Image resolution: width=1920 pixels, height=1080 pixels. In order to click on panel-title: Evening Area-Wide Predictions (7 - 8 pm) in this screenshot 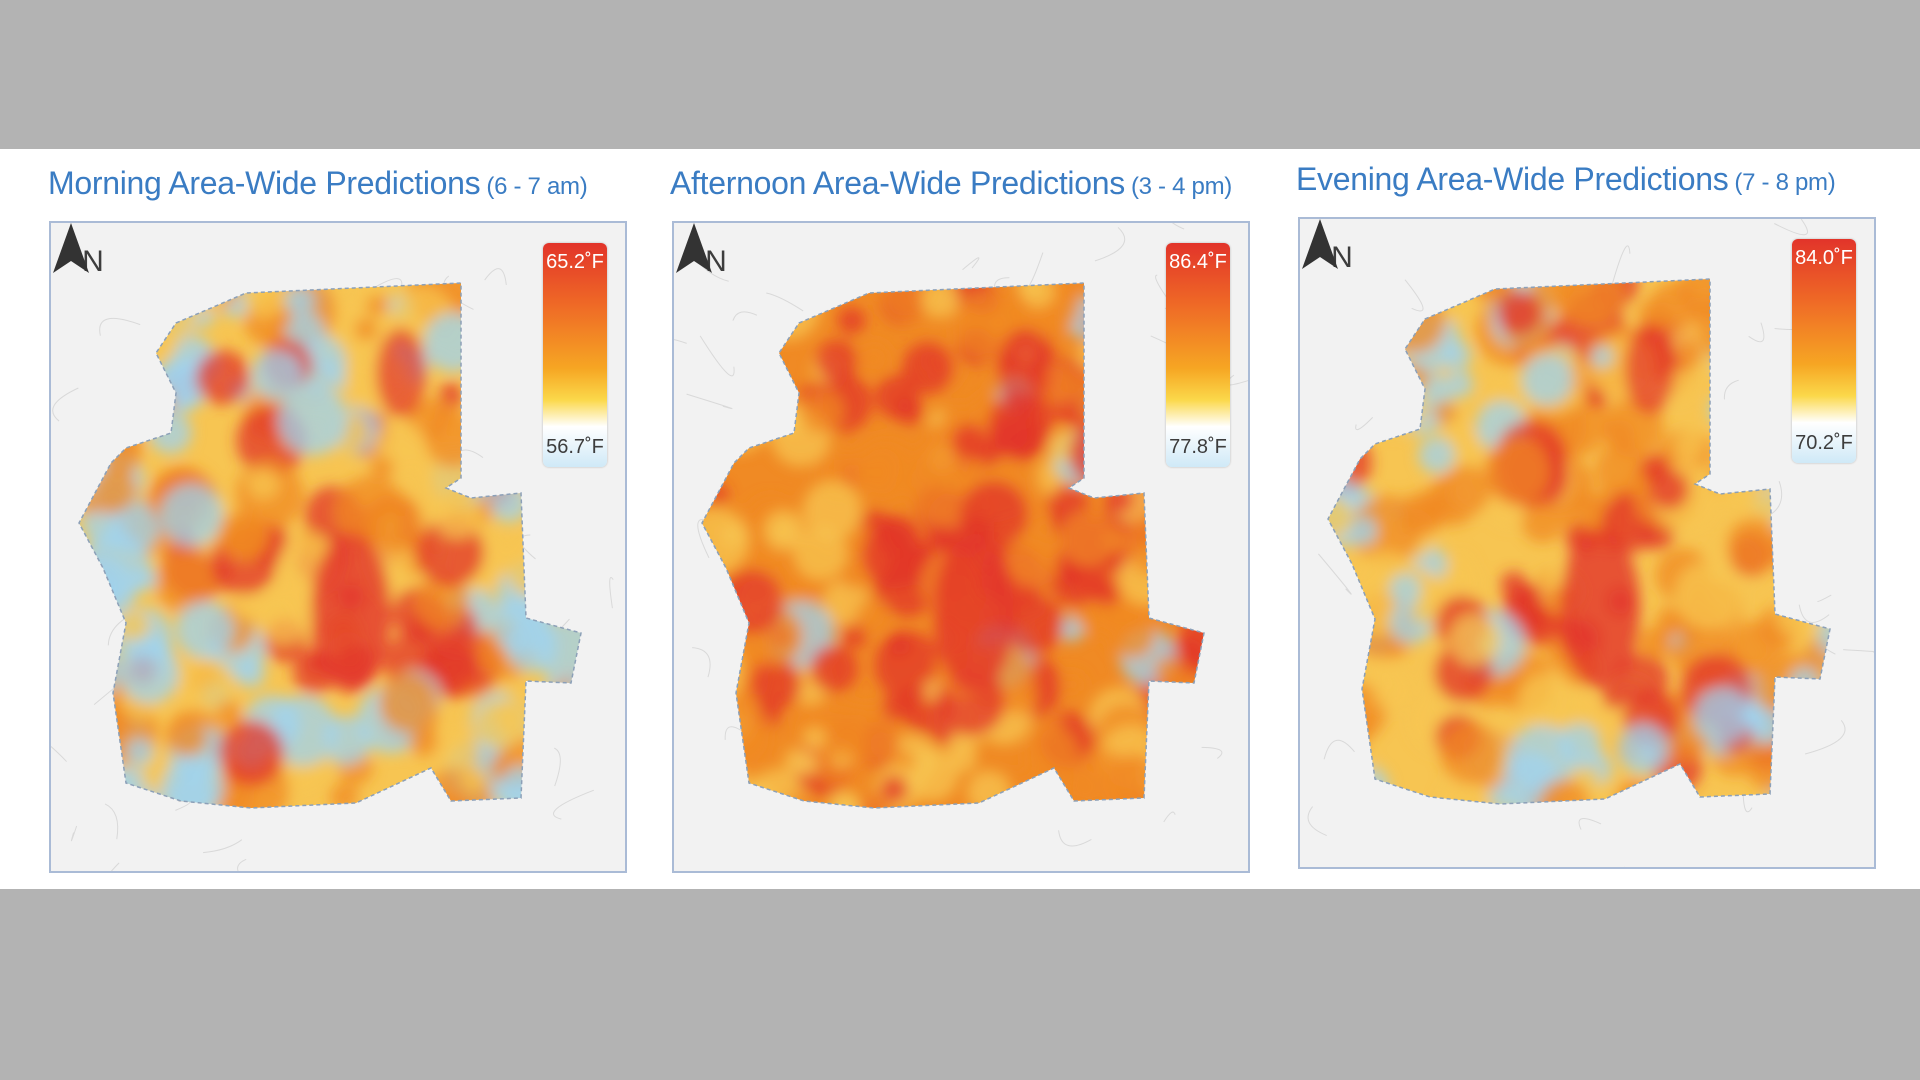, I will do `click(1566, 179)`.